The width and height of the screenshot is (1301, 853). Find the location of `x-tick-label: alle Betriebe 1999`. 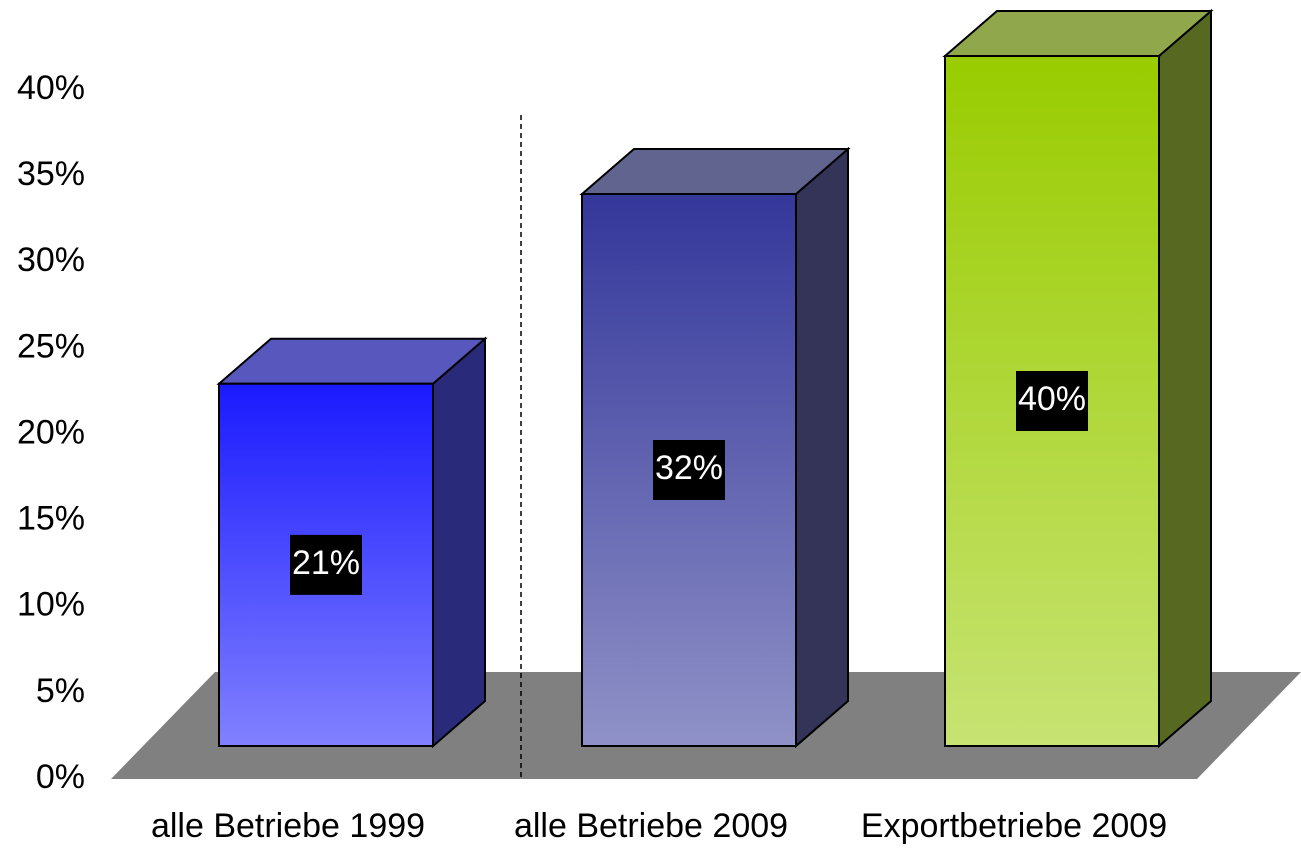

x-tick-label: alle Betriebe 1999 is located at coordinates (288, 826).